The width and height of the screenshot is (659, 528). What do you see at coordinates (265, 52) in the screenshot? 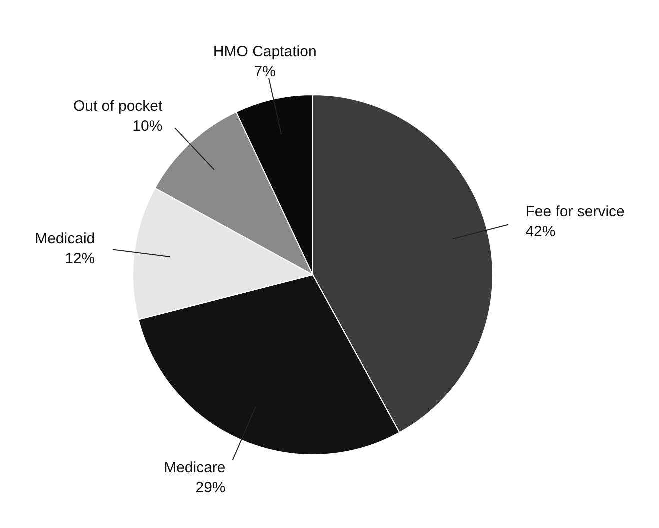
I see `slice-label: HMO Captation` at bounding box center [265, 52].